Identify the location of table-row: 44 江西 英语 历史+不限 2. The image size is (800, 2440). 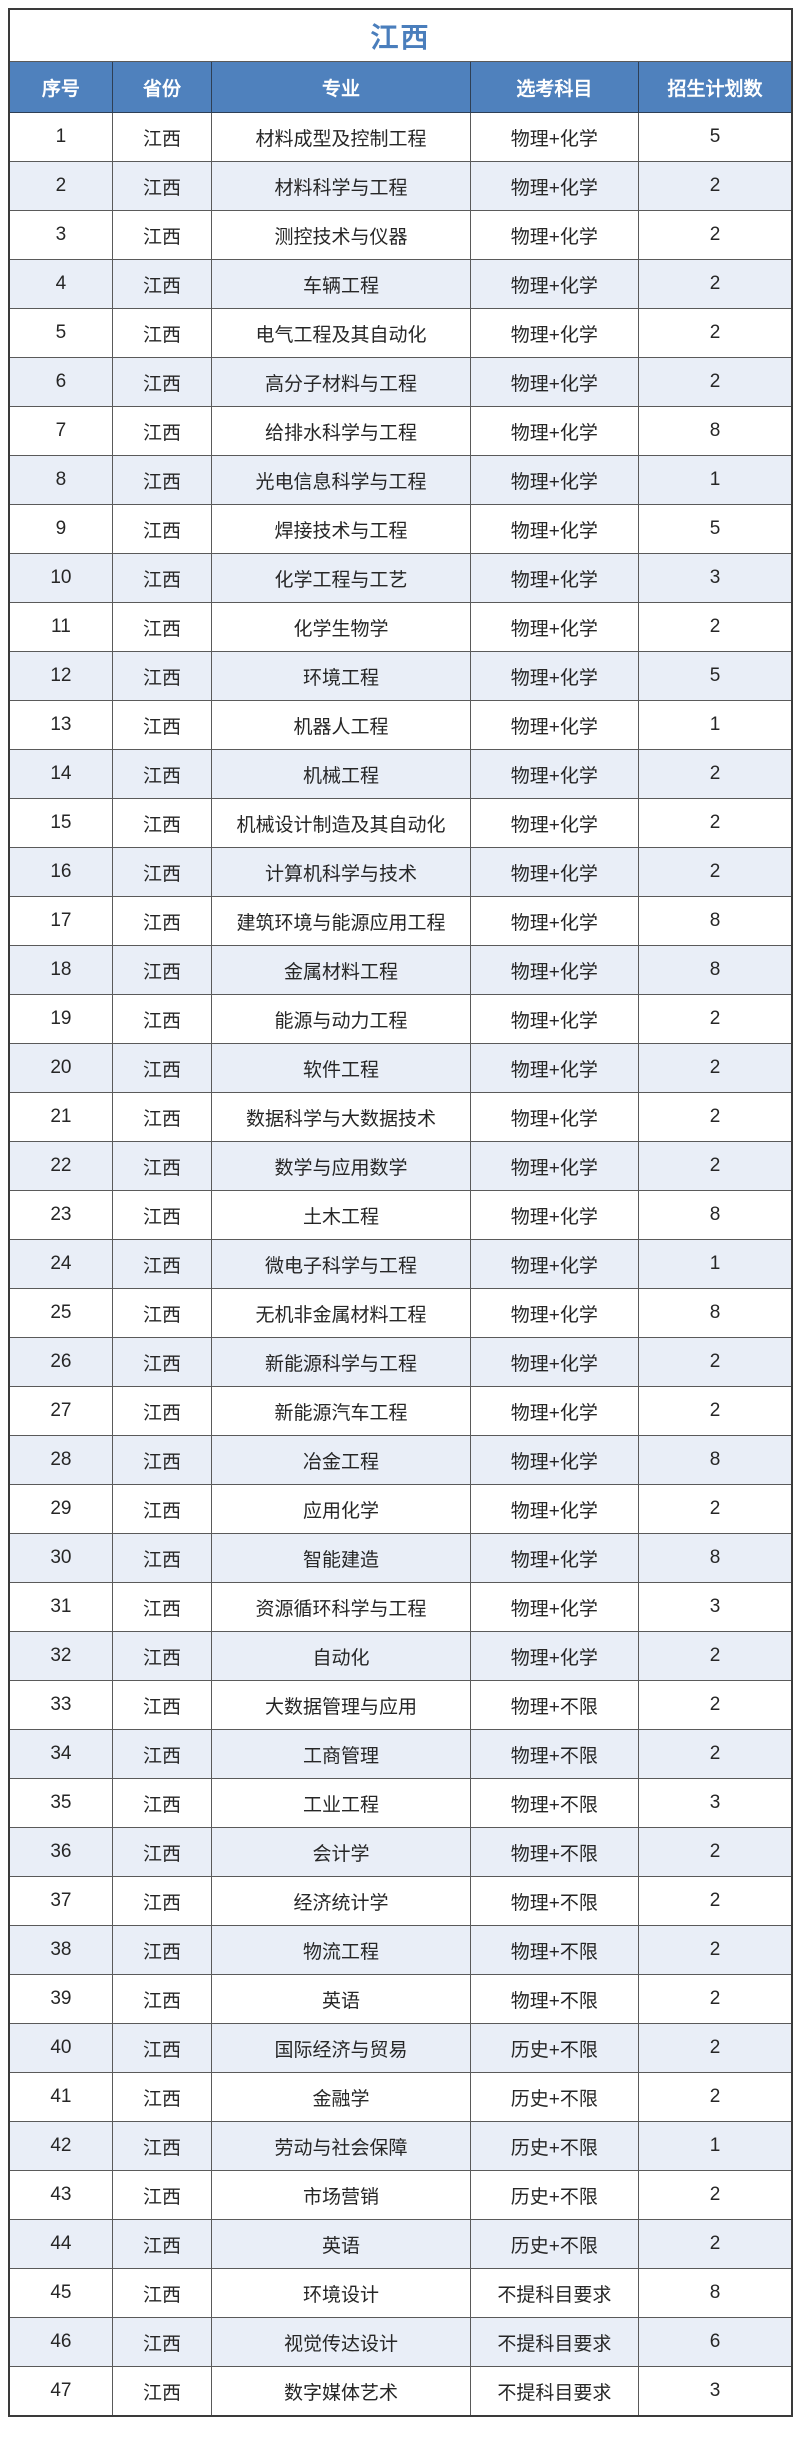
(400, 2244).